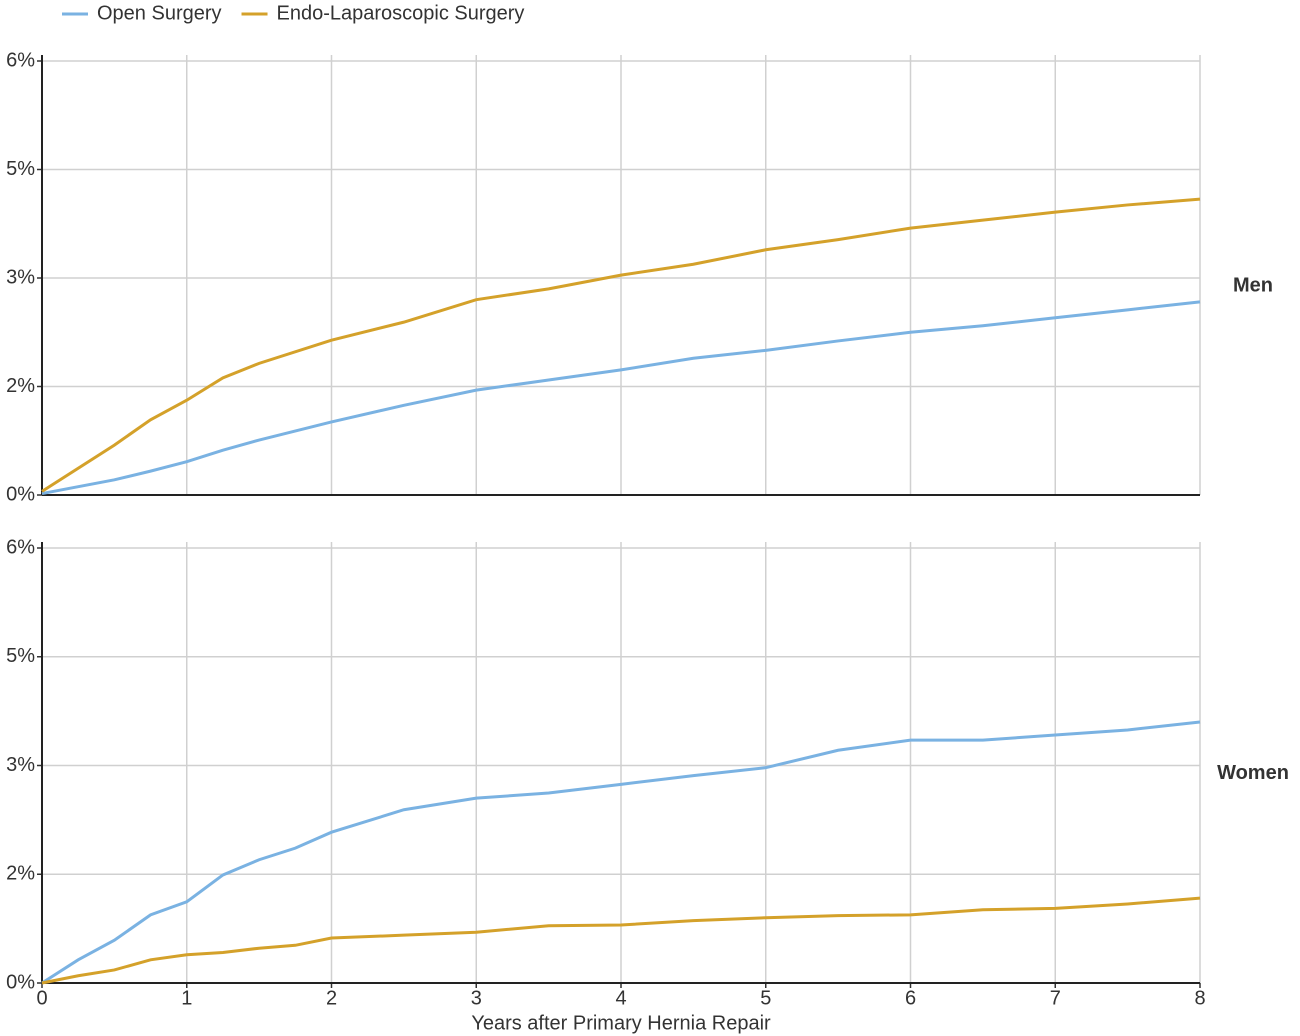  What do you see at coordinates (1253, 773) in the screenshot?
I see `panel-label: Women` at bounding box center [1253, 773].